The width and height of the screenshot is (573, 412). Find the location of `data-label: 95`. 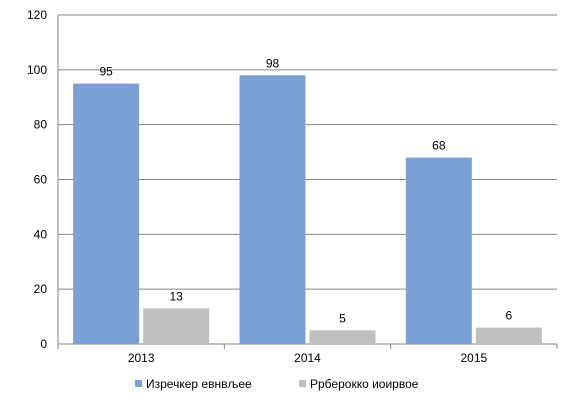

data-label: 95 is located at coordinates (106, 72).